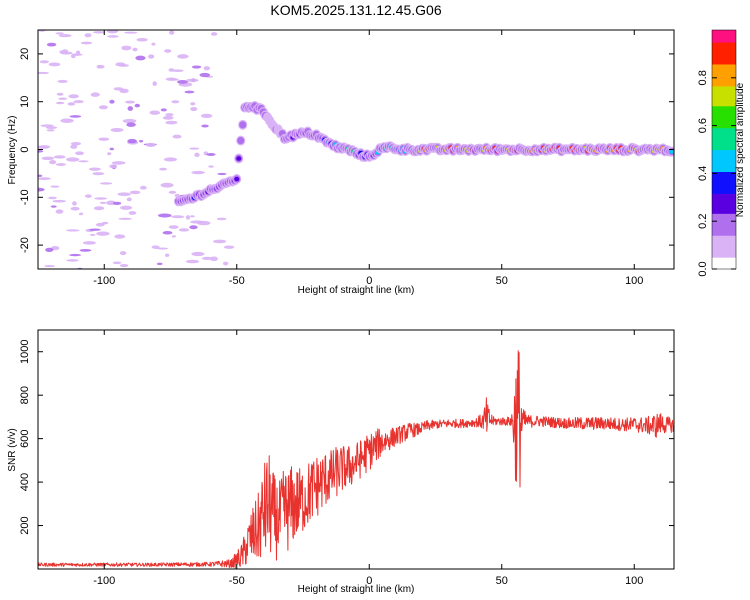 This screenshot has width=750, height=600. Describe the element at coordinates (369, 281) in the screenshot. I see `spectrogram-x-tick-label: 0` at that location.